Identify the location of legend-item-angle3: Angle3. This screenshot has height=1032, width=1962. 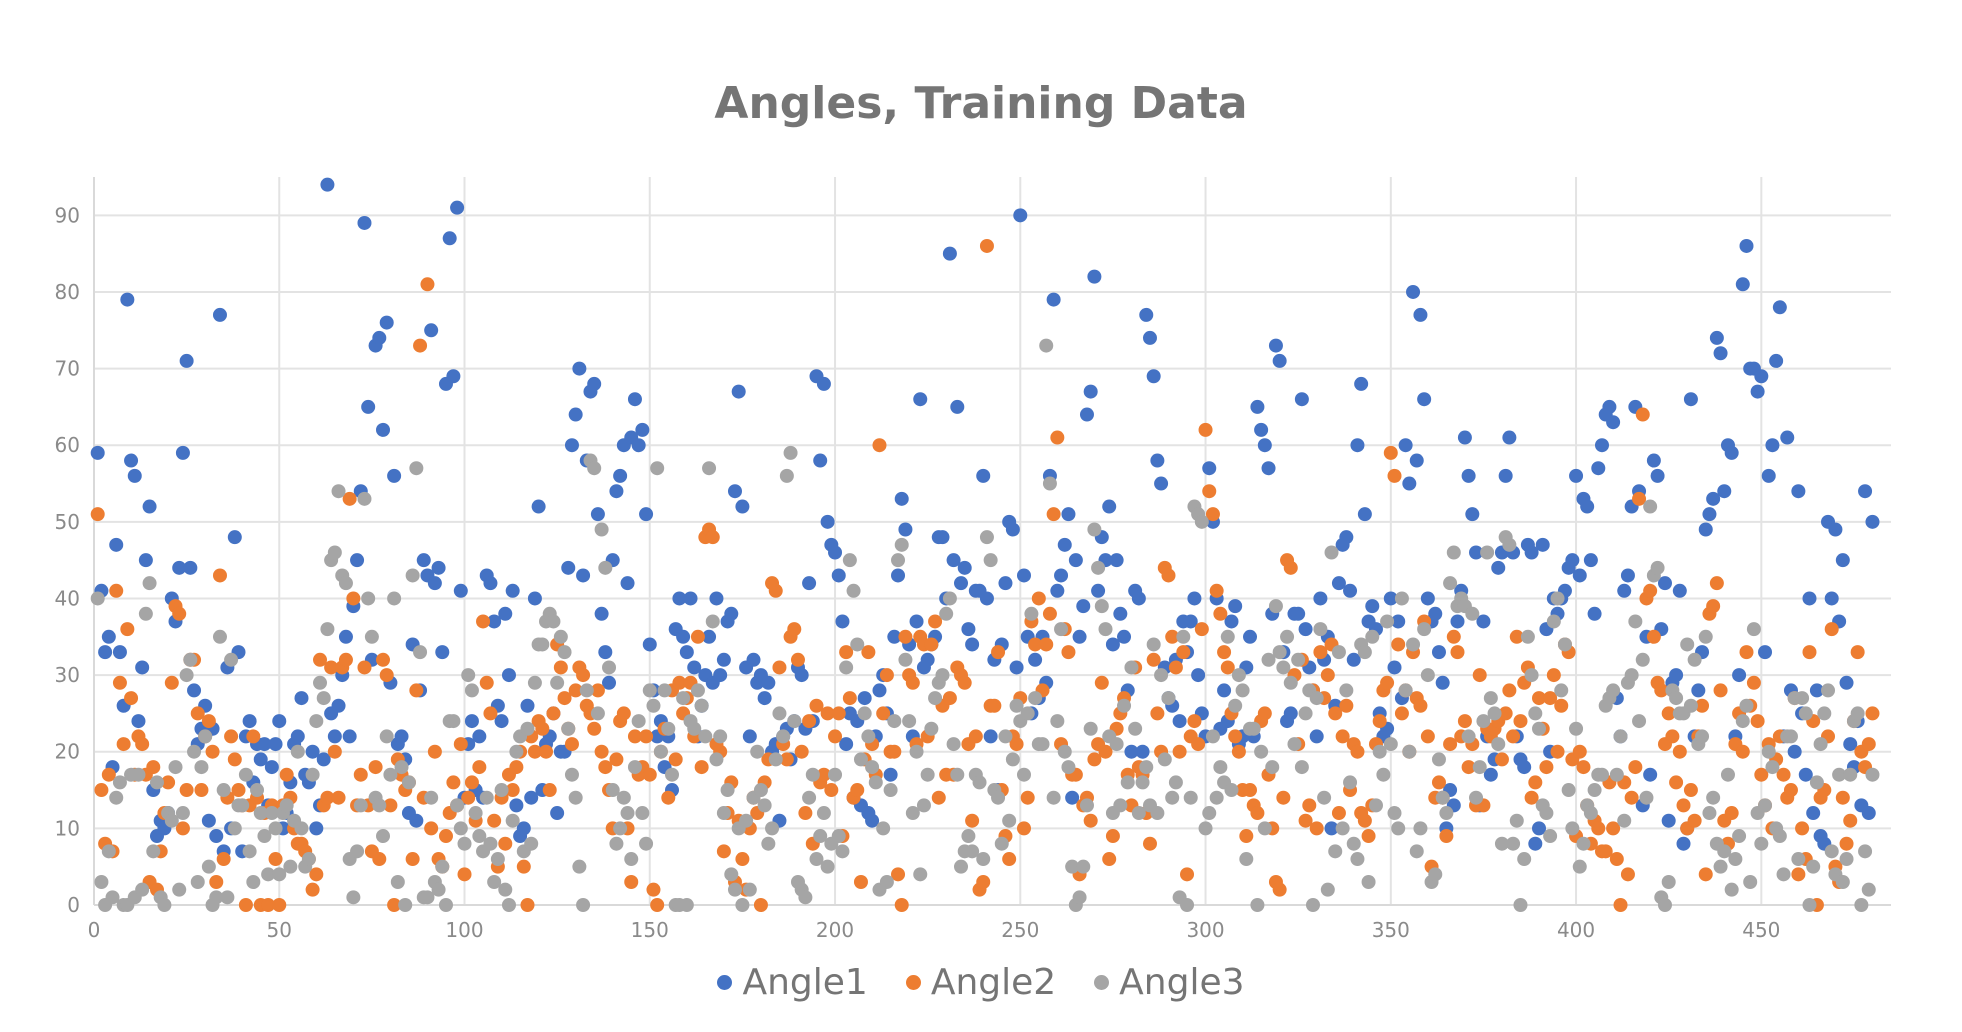
(1169, 982).